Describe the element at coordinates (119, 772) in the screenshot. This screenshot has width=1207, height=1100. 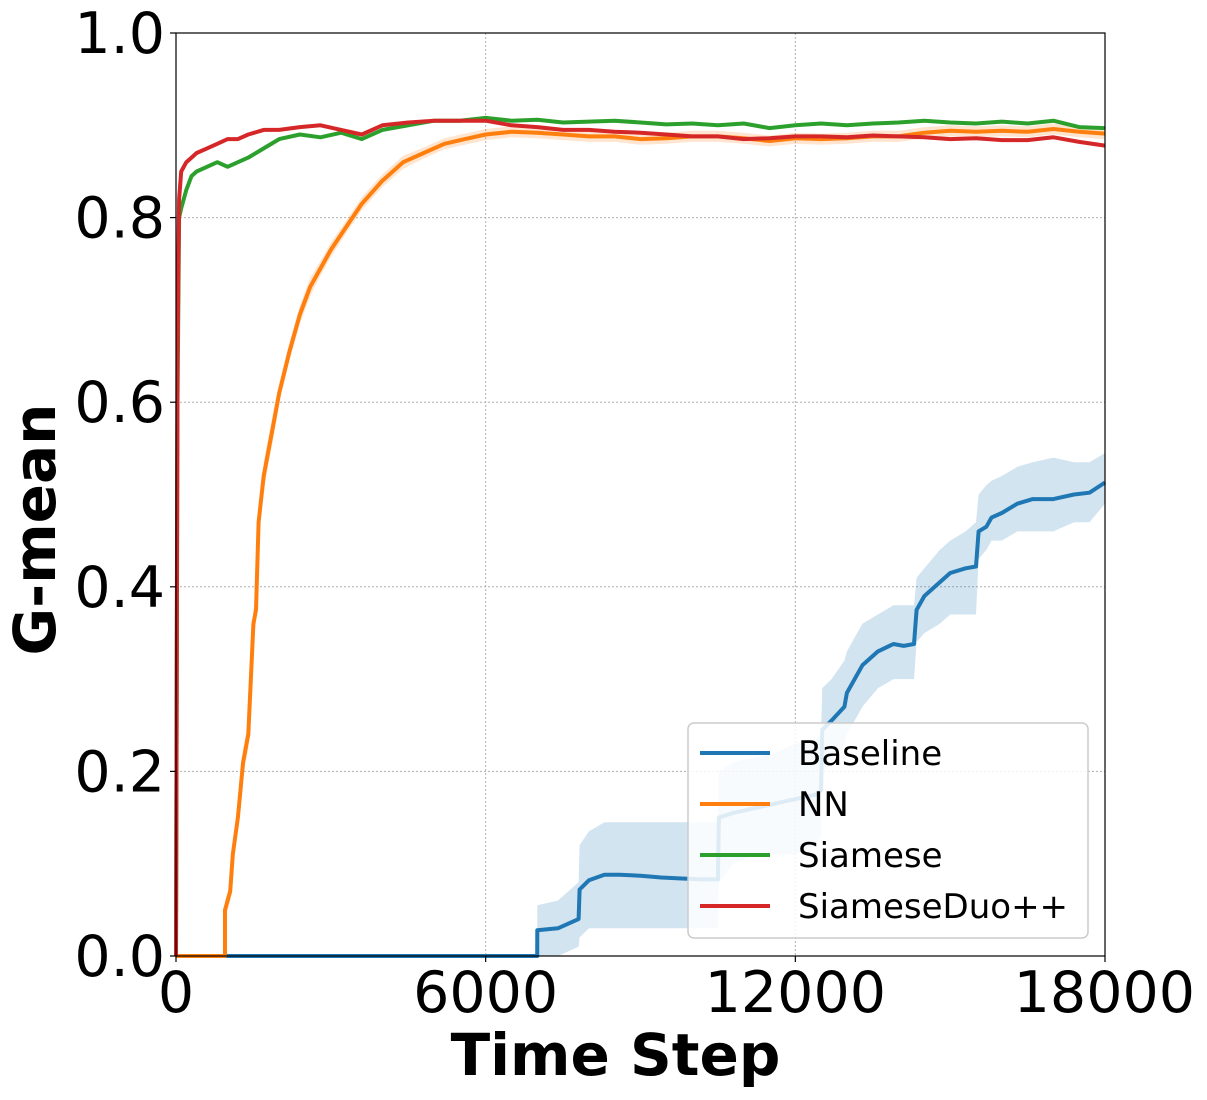
I see `y-tick-label: 0.2` at that location.